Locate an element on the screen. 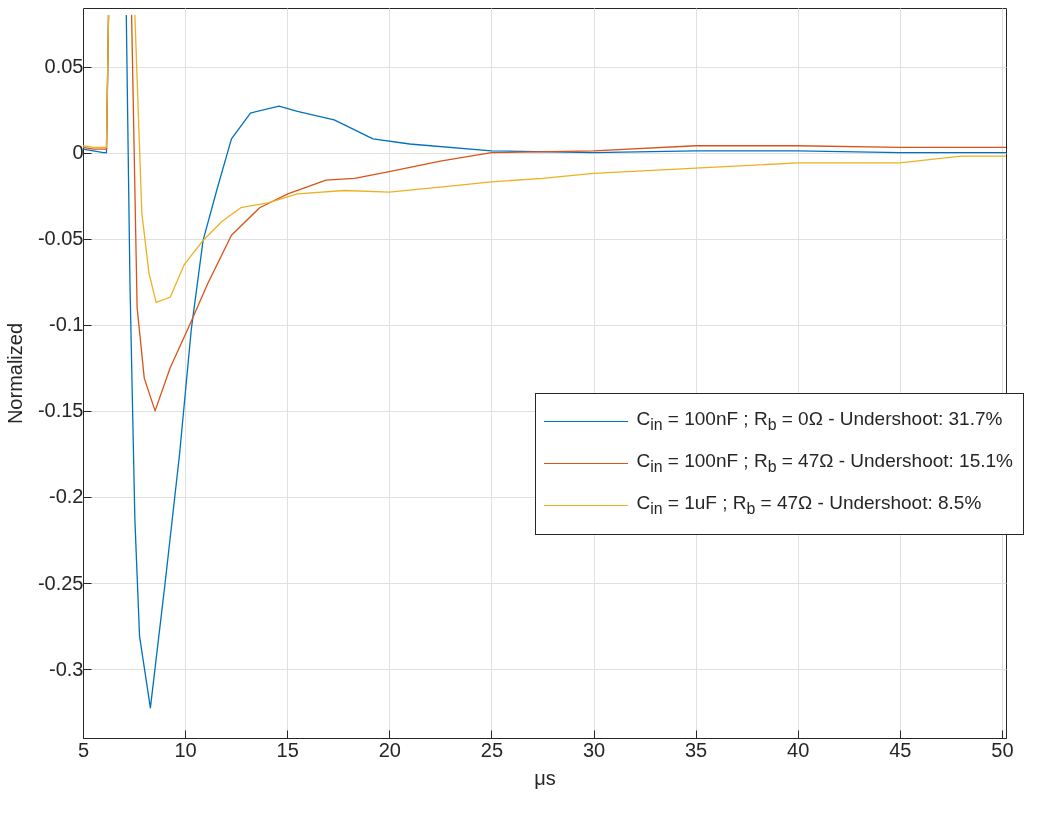 The width and height of the screenshot is (1064, 827). x-tick-label: 15 is located at coordinates (287, 749).